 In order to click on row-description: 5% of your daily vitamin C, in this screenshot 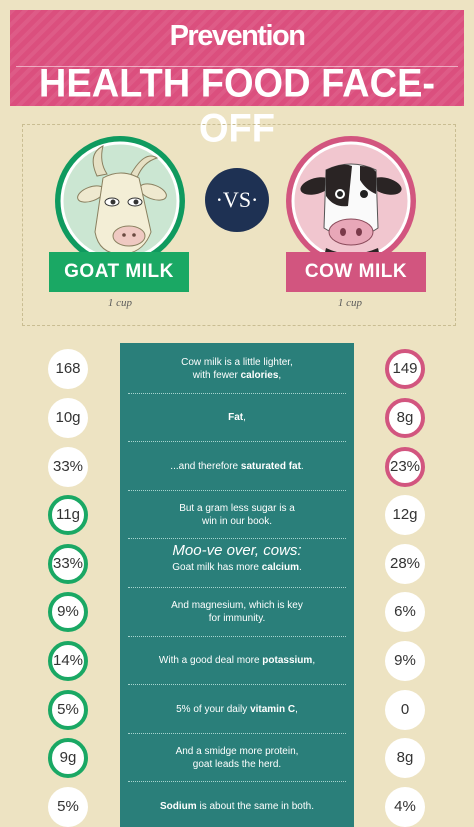, I will do `click(237, 709)`.